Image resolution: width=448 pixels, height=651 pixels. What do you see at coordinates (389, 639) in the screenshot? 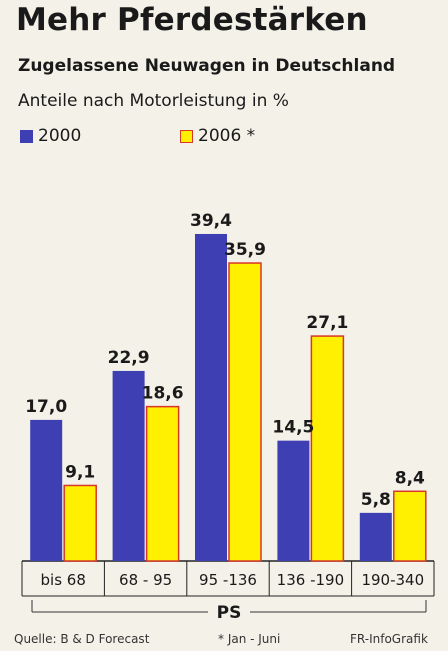
I see `credit-note: FR-InfoGrafik` at bounding box center [389, 639].